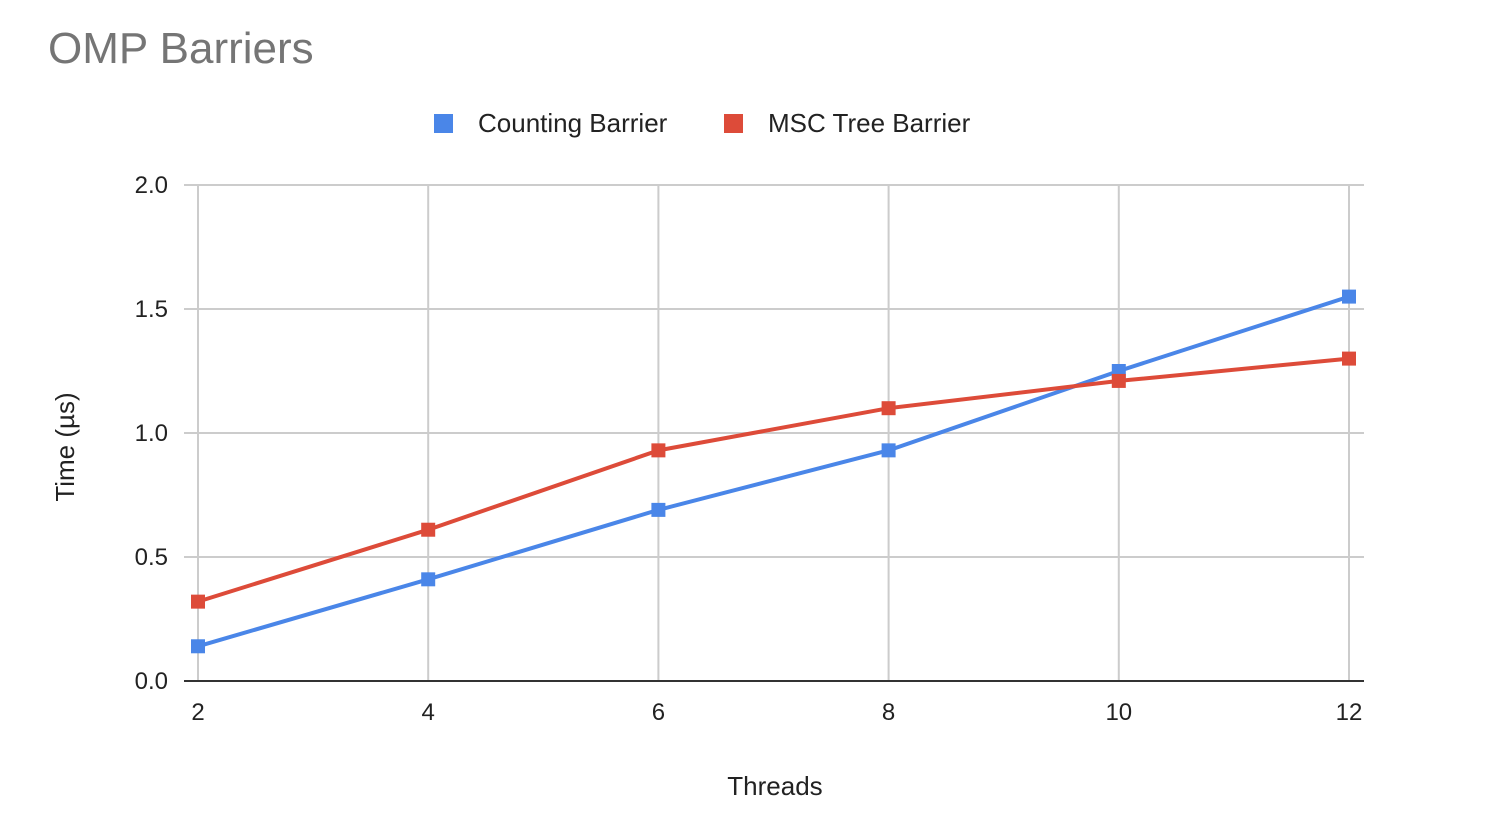 The height and width of the screenshot is (828, 1512). Describe the element at coordinates (1349, 712) in the screenshot. I see `x-tick-label: 12` at that location.